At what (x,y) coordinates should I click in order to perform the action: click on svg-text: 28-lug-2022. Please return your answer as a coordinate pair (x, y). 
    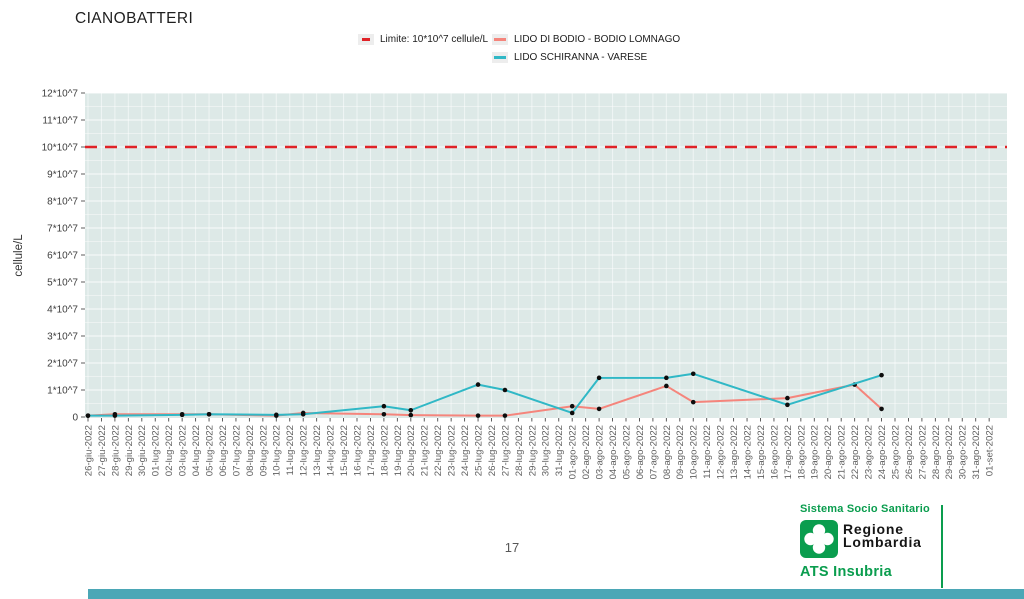
    Looking at the image, I should click on (519, 450).